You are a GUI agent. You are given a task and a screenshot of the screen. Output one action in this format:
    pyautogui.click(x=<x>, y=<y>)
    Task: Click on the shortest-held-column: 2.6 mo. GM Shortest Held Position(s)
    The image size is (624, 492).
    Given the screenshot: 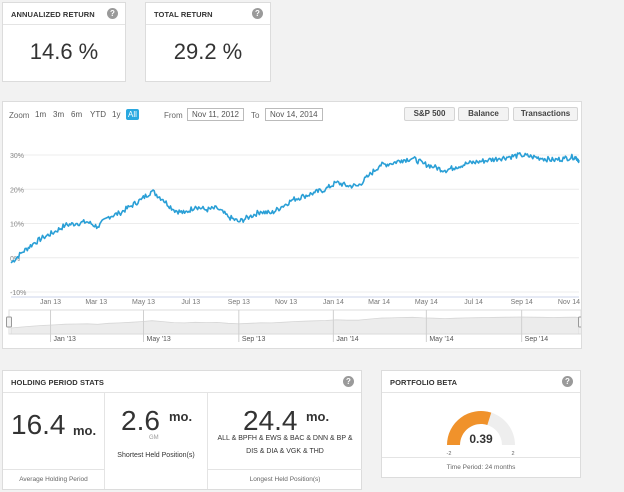 What is the action you would take?
    pyautogui.click(x=156, y=441)
    